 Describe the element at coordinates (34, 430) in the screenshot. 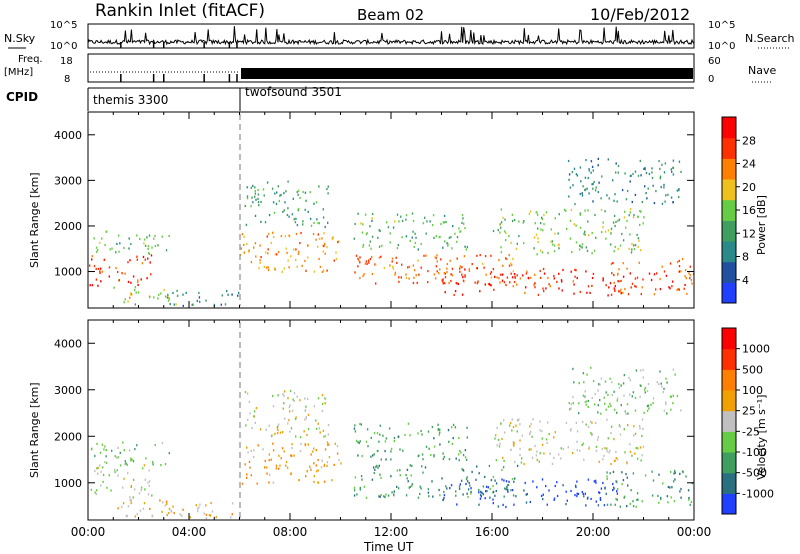

I see `velocity-ylabel: Slant Range [km]` at that location.